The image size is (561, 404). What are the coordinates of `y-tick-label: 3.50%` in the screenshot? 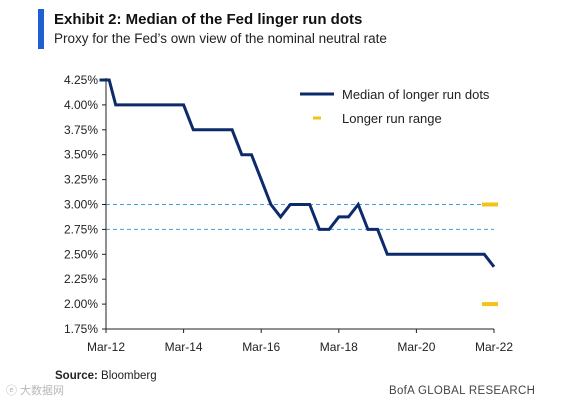 It's located at (81, 155).